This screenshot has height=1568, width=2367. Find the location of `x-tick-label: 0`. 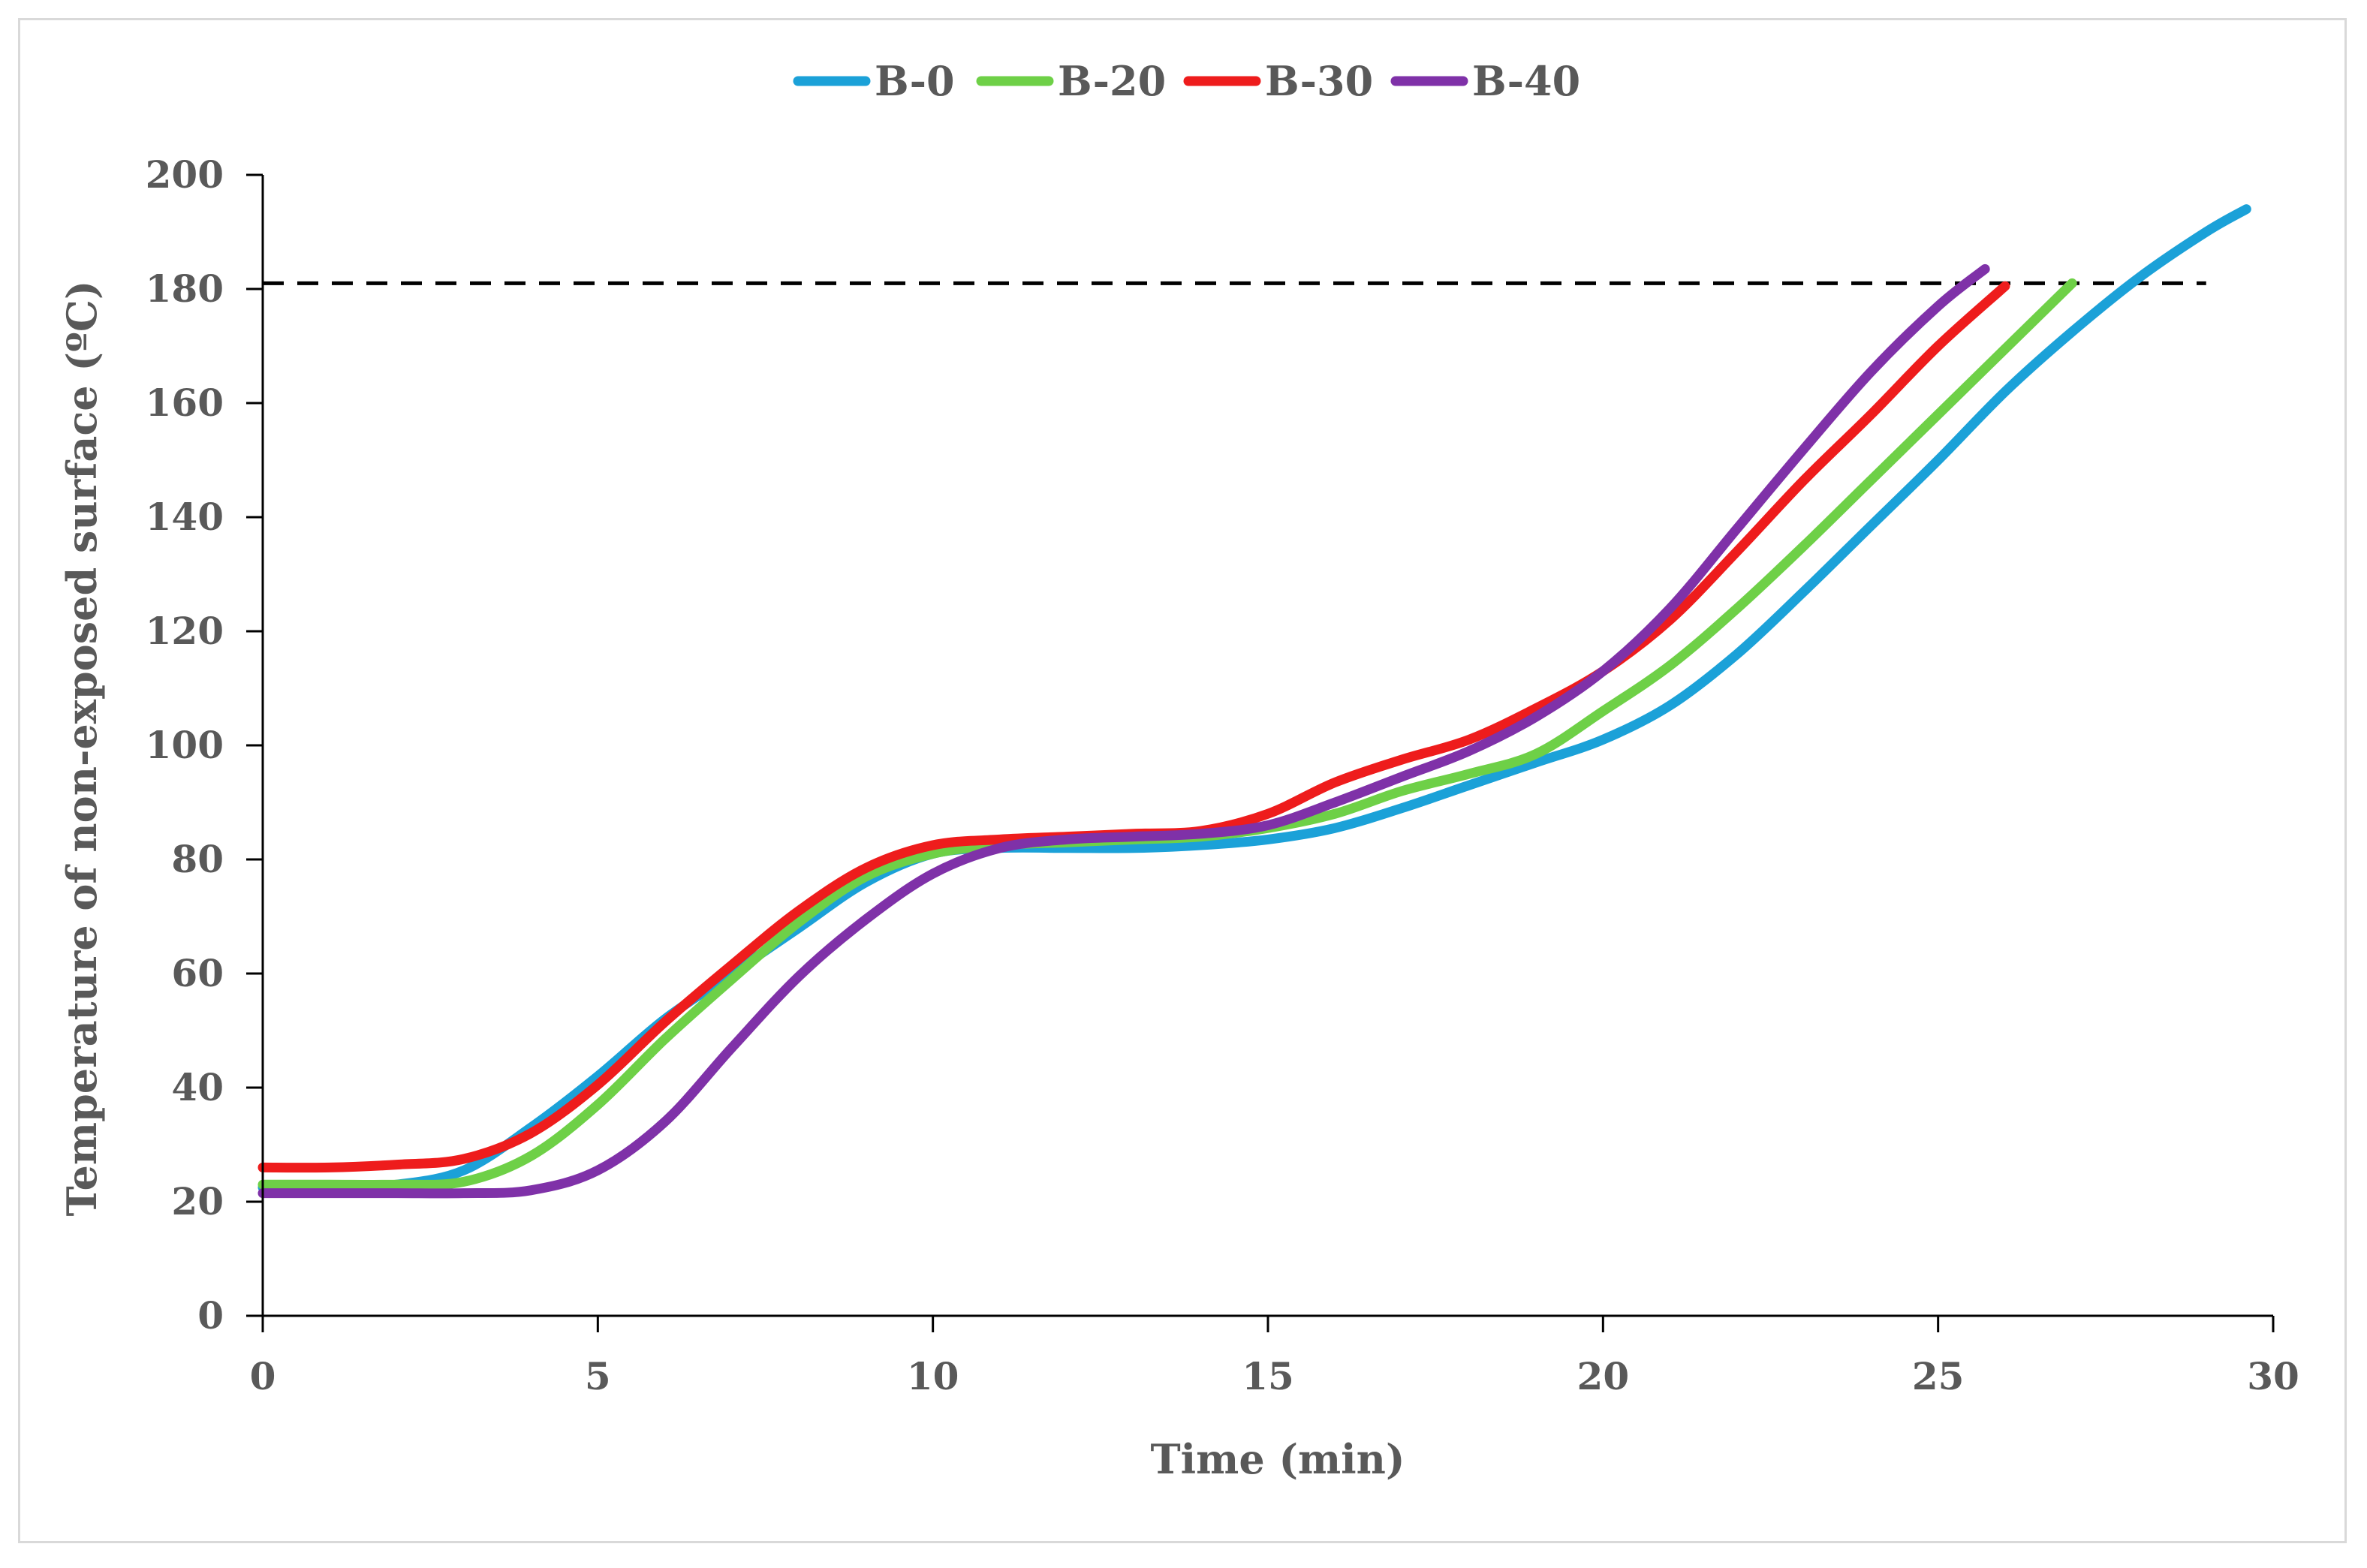

x-tick-label: 0 is located at coordinates (263, 1376).